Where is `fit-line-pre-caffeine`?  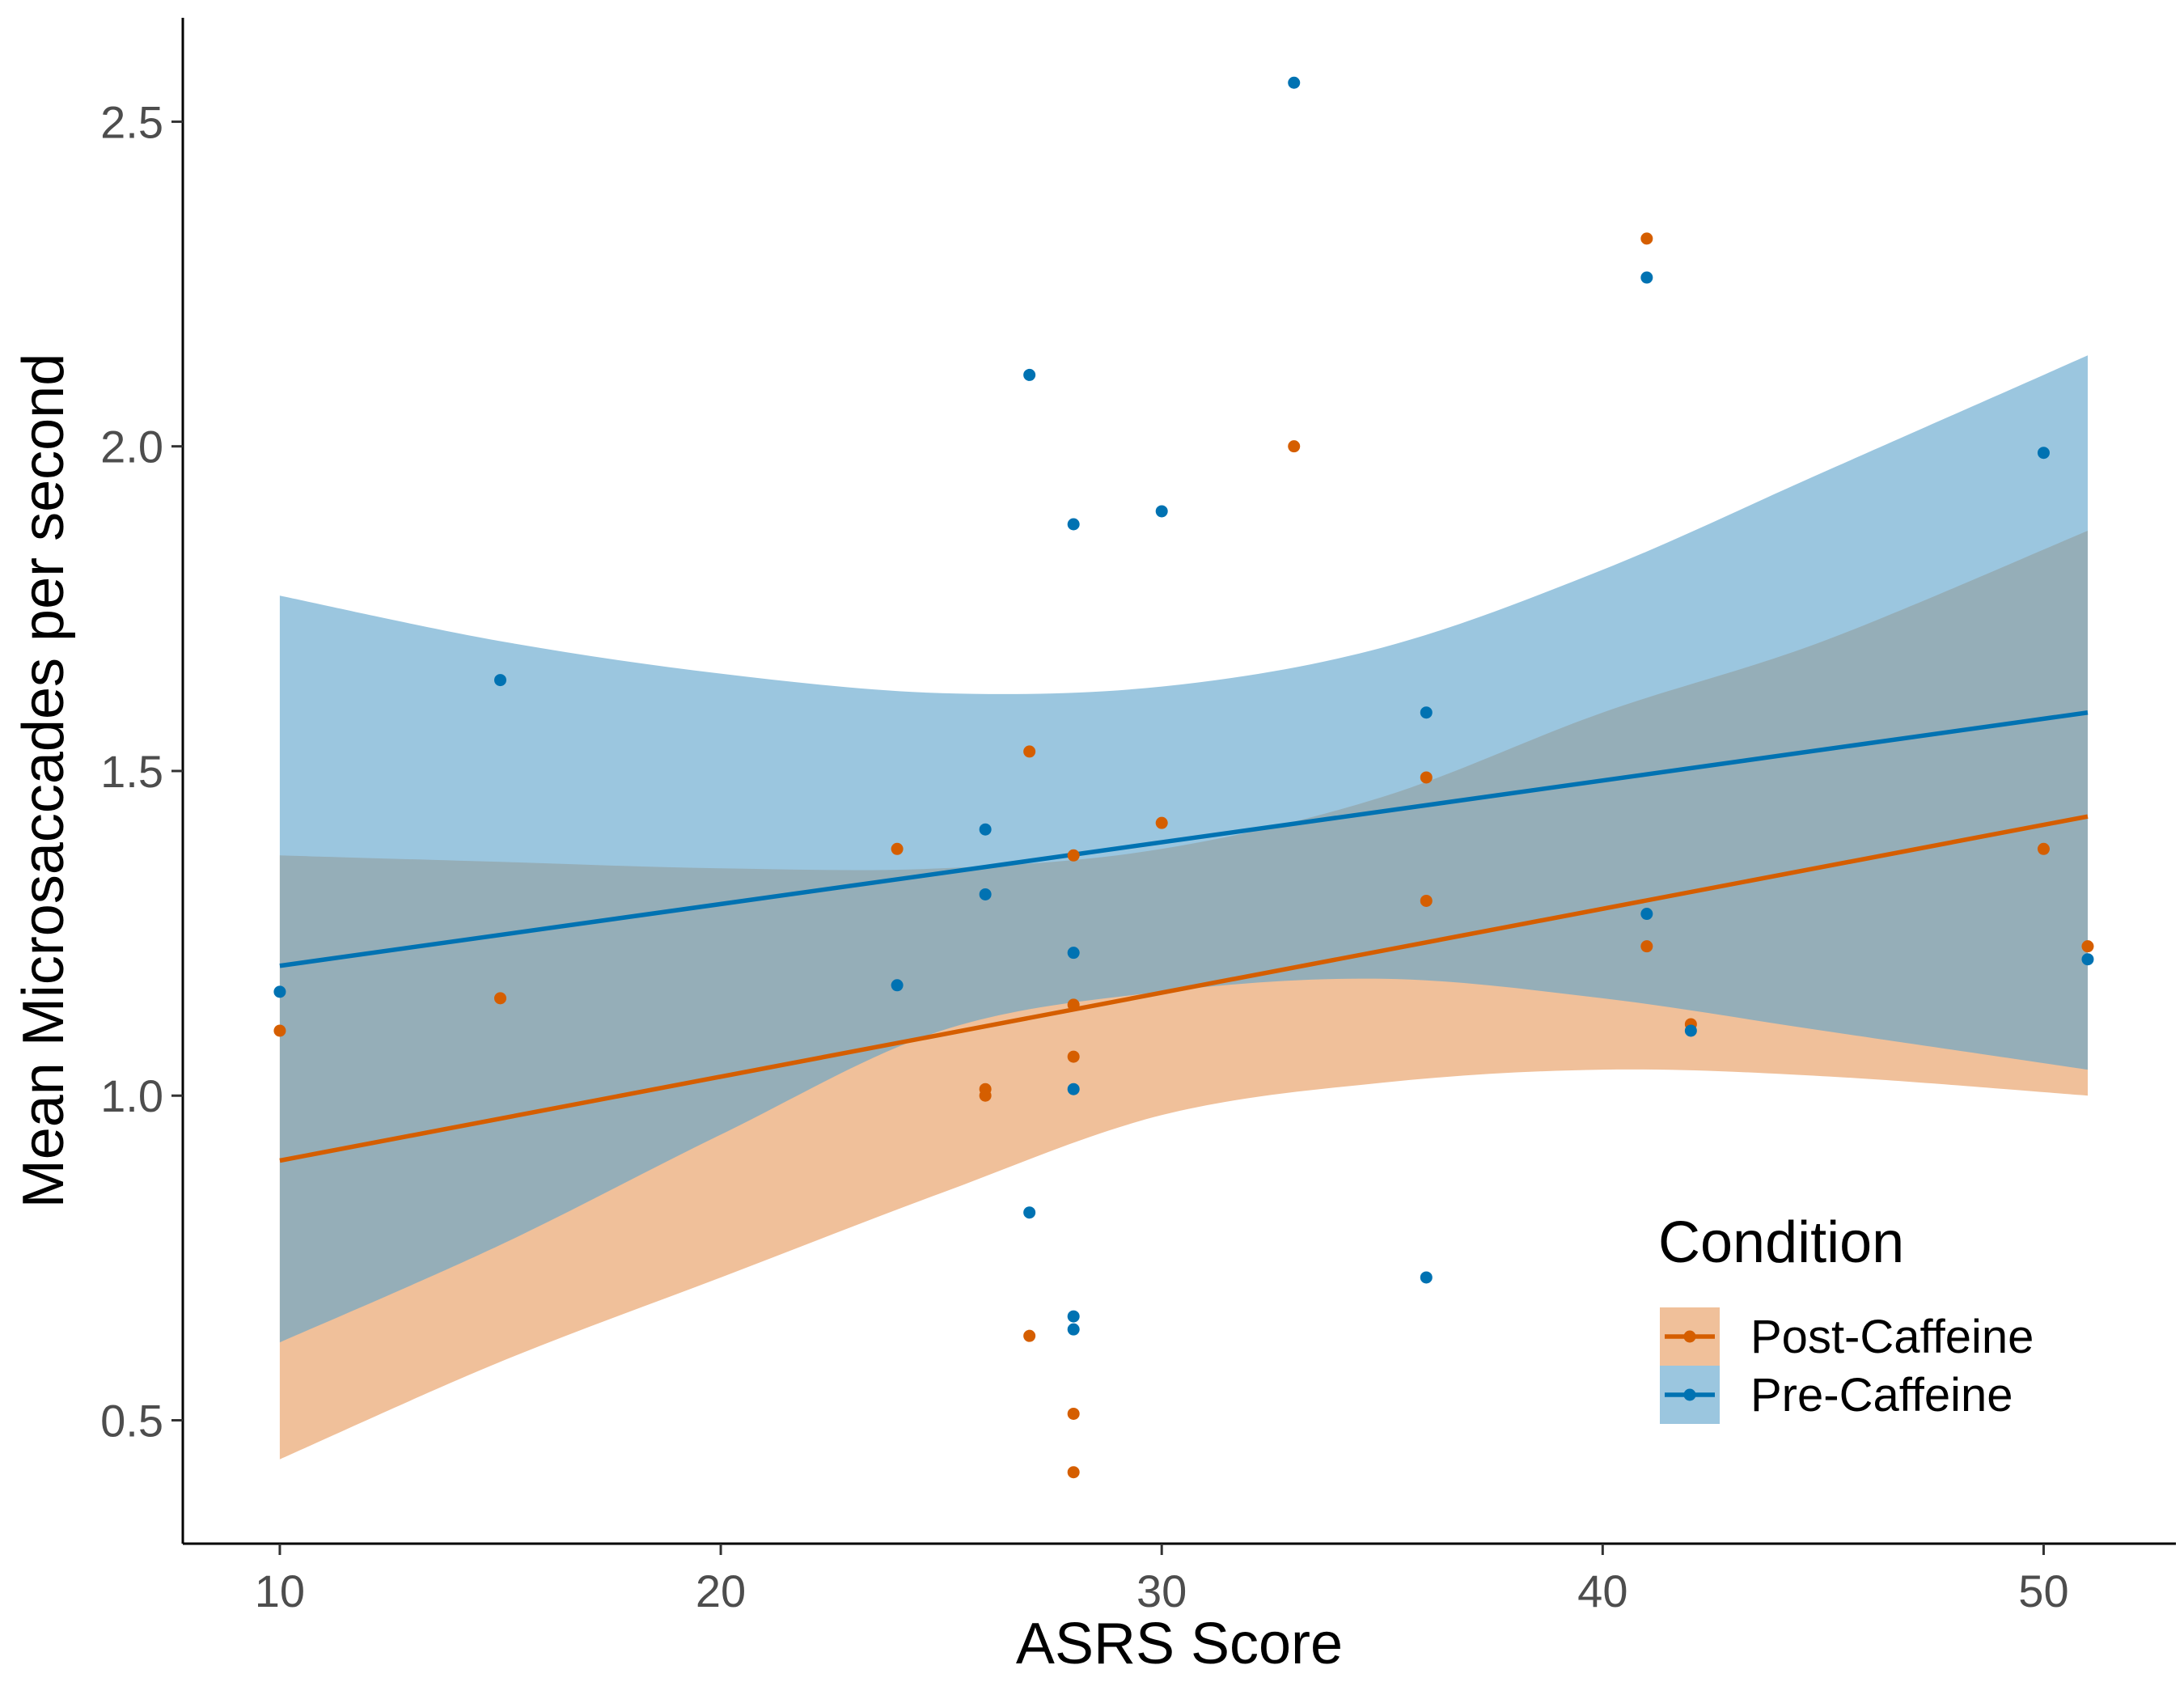
fit-line-pre-caffeine is located at coordinates (1184, 839).